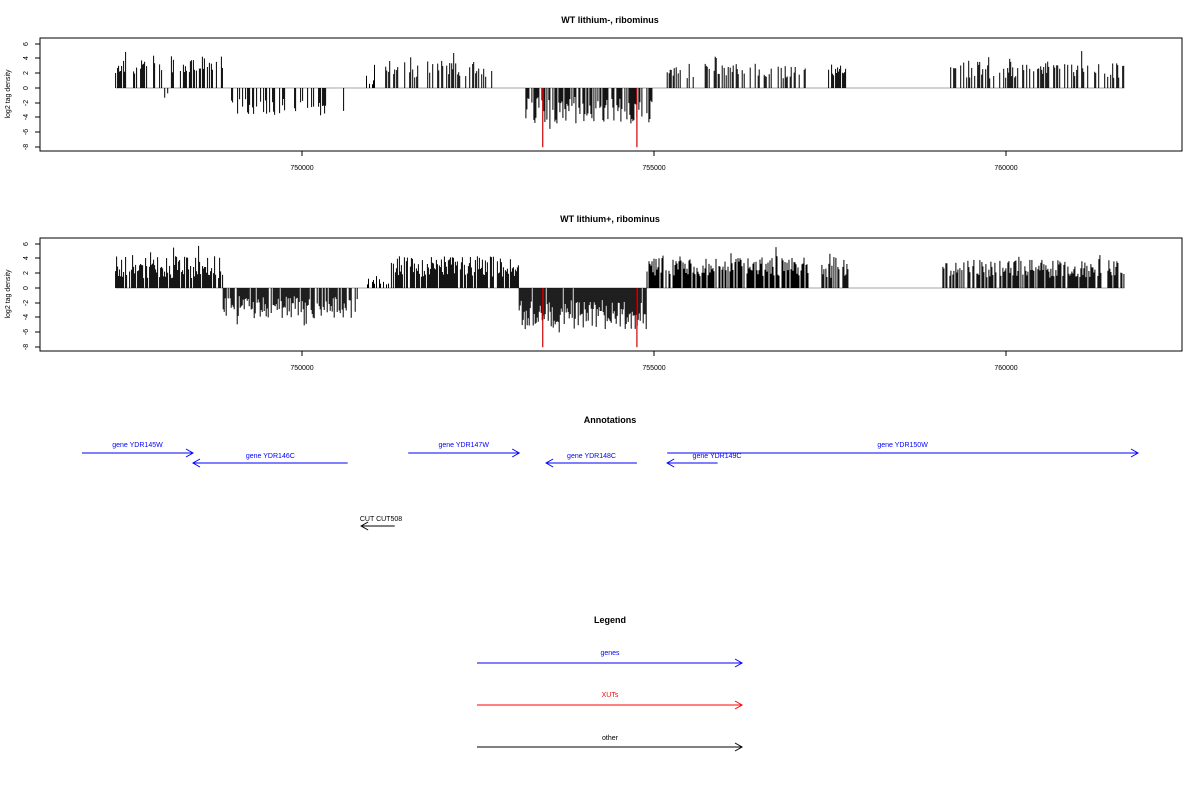  Describe the element at coordinates (381, 519) in the screenshot. I see `feature-label: CUT CUT508` at that location.